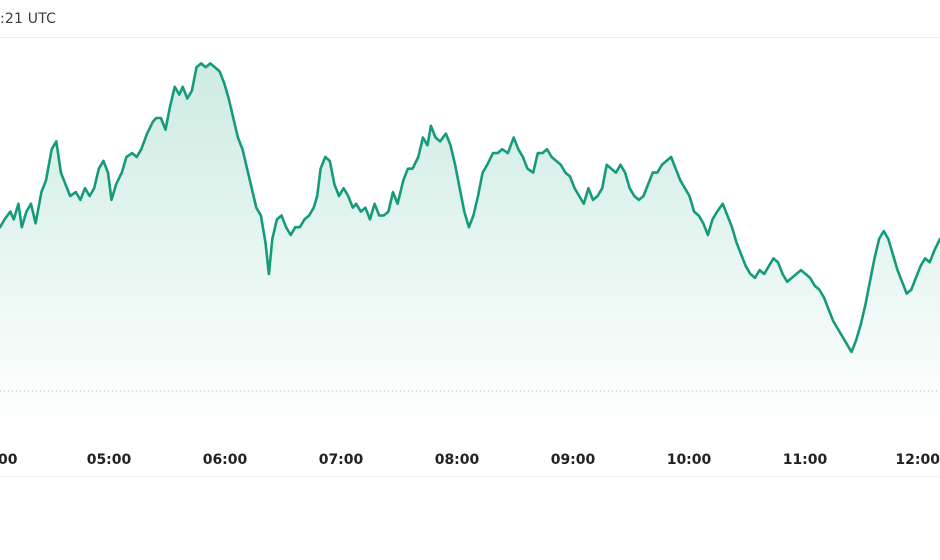 The image size is (940, 560). What do you see at coordinates (457, 460) in the screenshot?
I see `x-tick-label: 08:00` at bounding box center [457, 460].